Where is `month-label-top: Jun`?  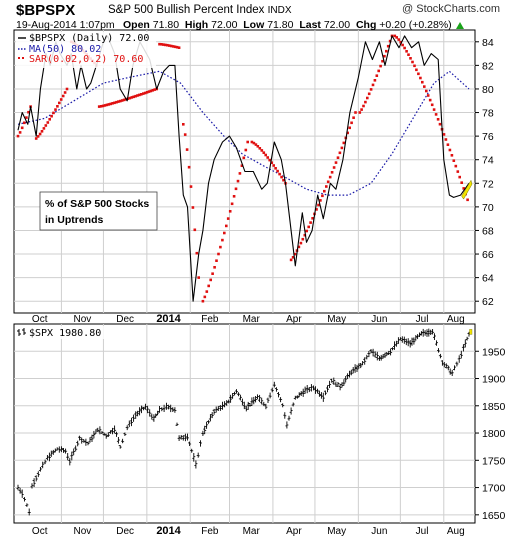 month-label-top: Jun is located at coordinates (379, 319).